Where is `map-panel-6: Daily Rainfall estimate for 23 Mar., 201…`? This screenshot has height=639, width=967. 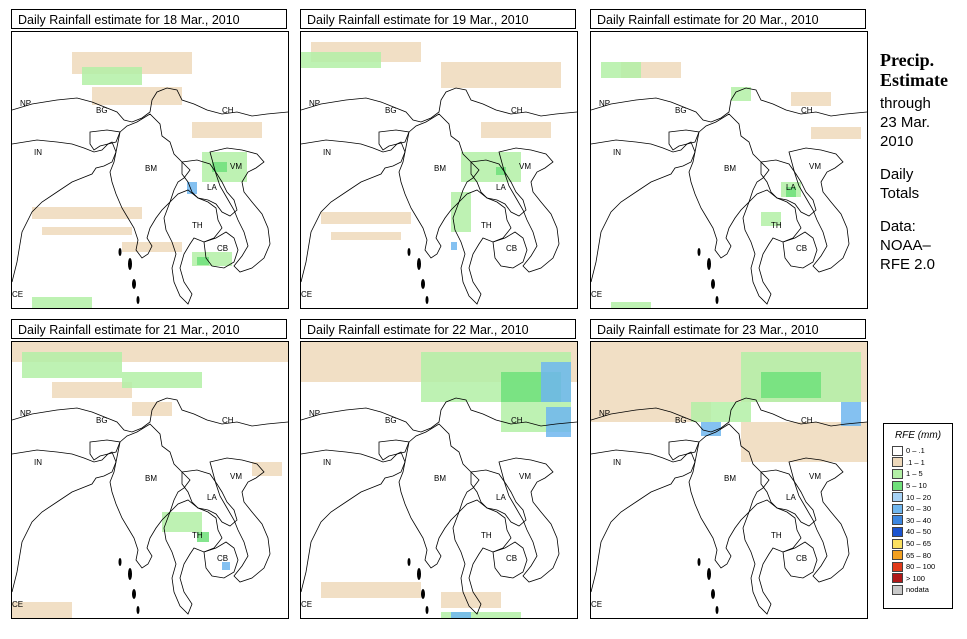
map-panel-6: Daily Rainfall estimate for 23 Mar., 201… is located at coordinates (729, 470).